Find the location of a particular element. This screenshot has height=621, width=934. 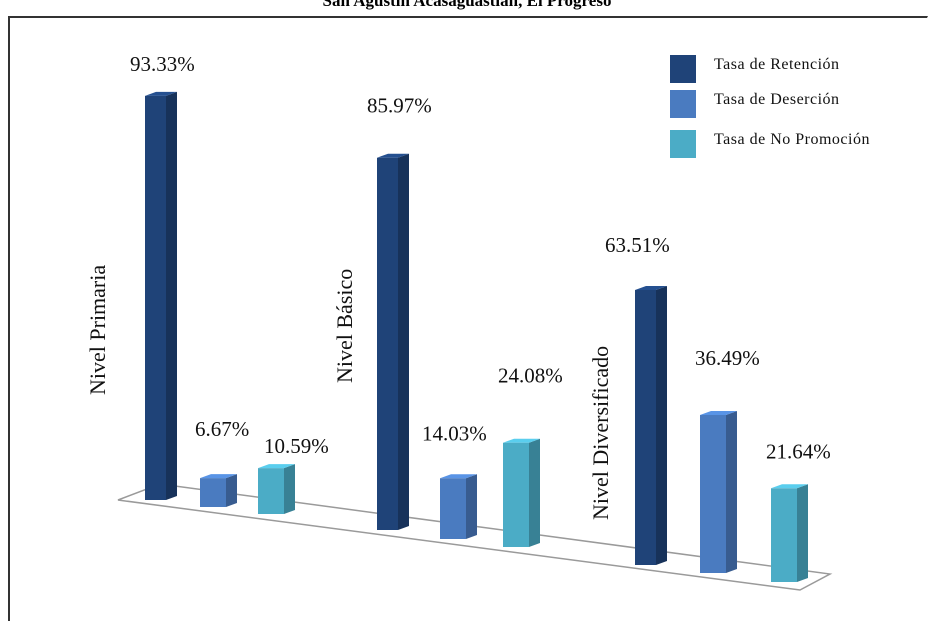

data-label: 21.64% is located at coordinates (798, 451).